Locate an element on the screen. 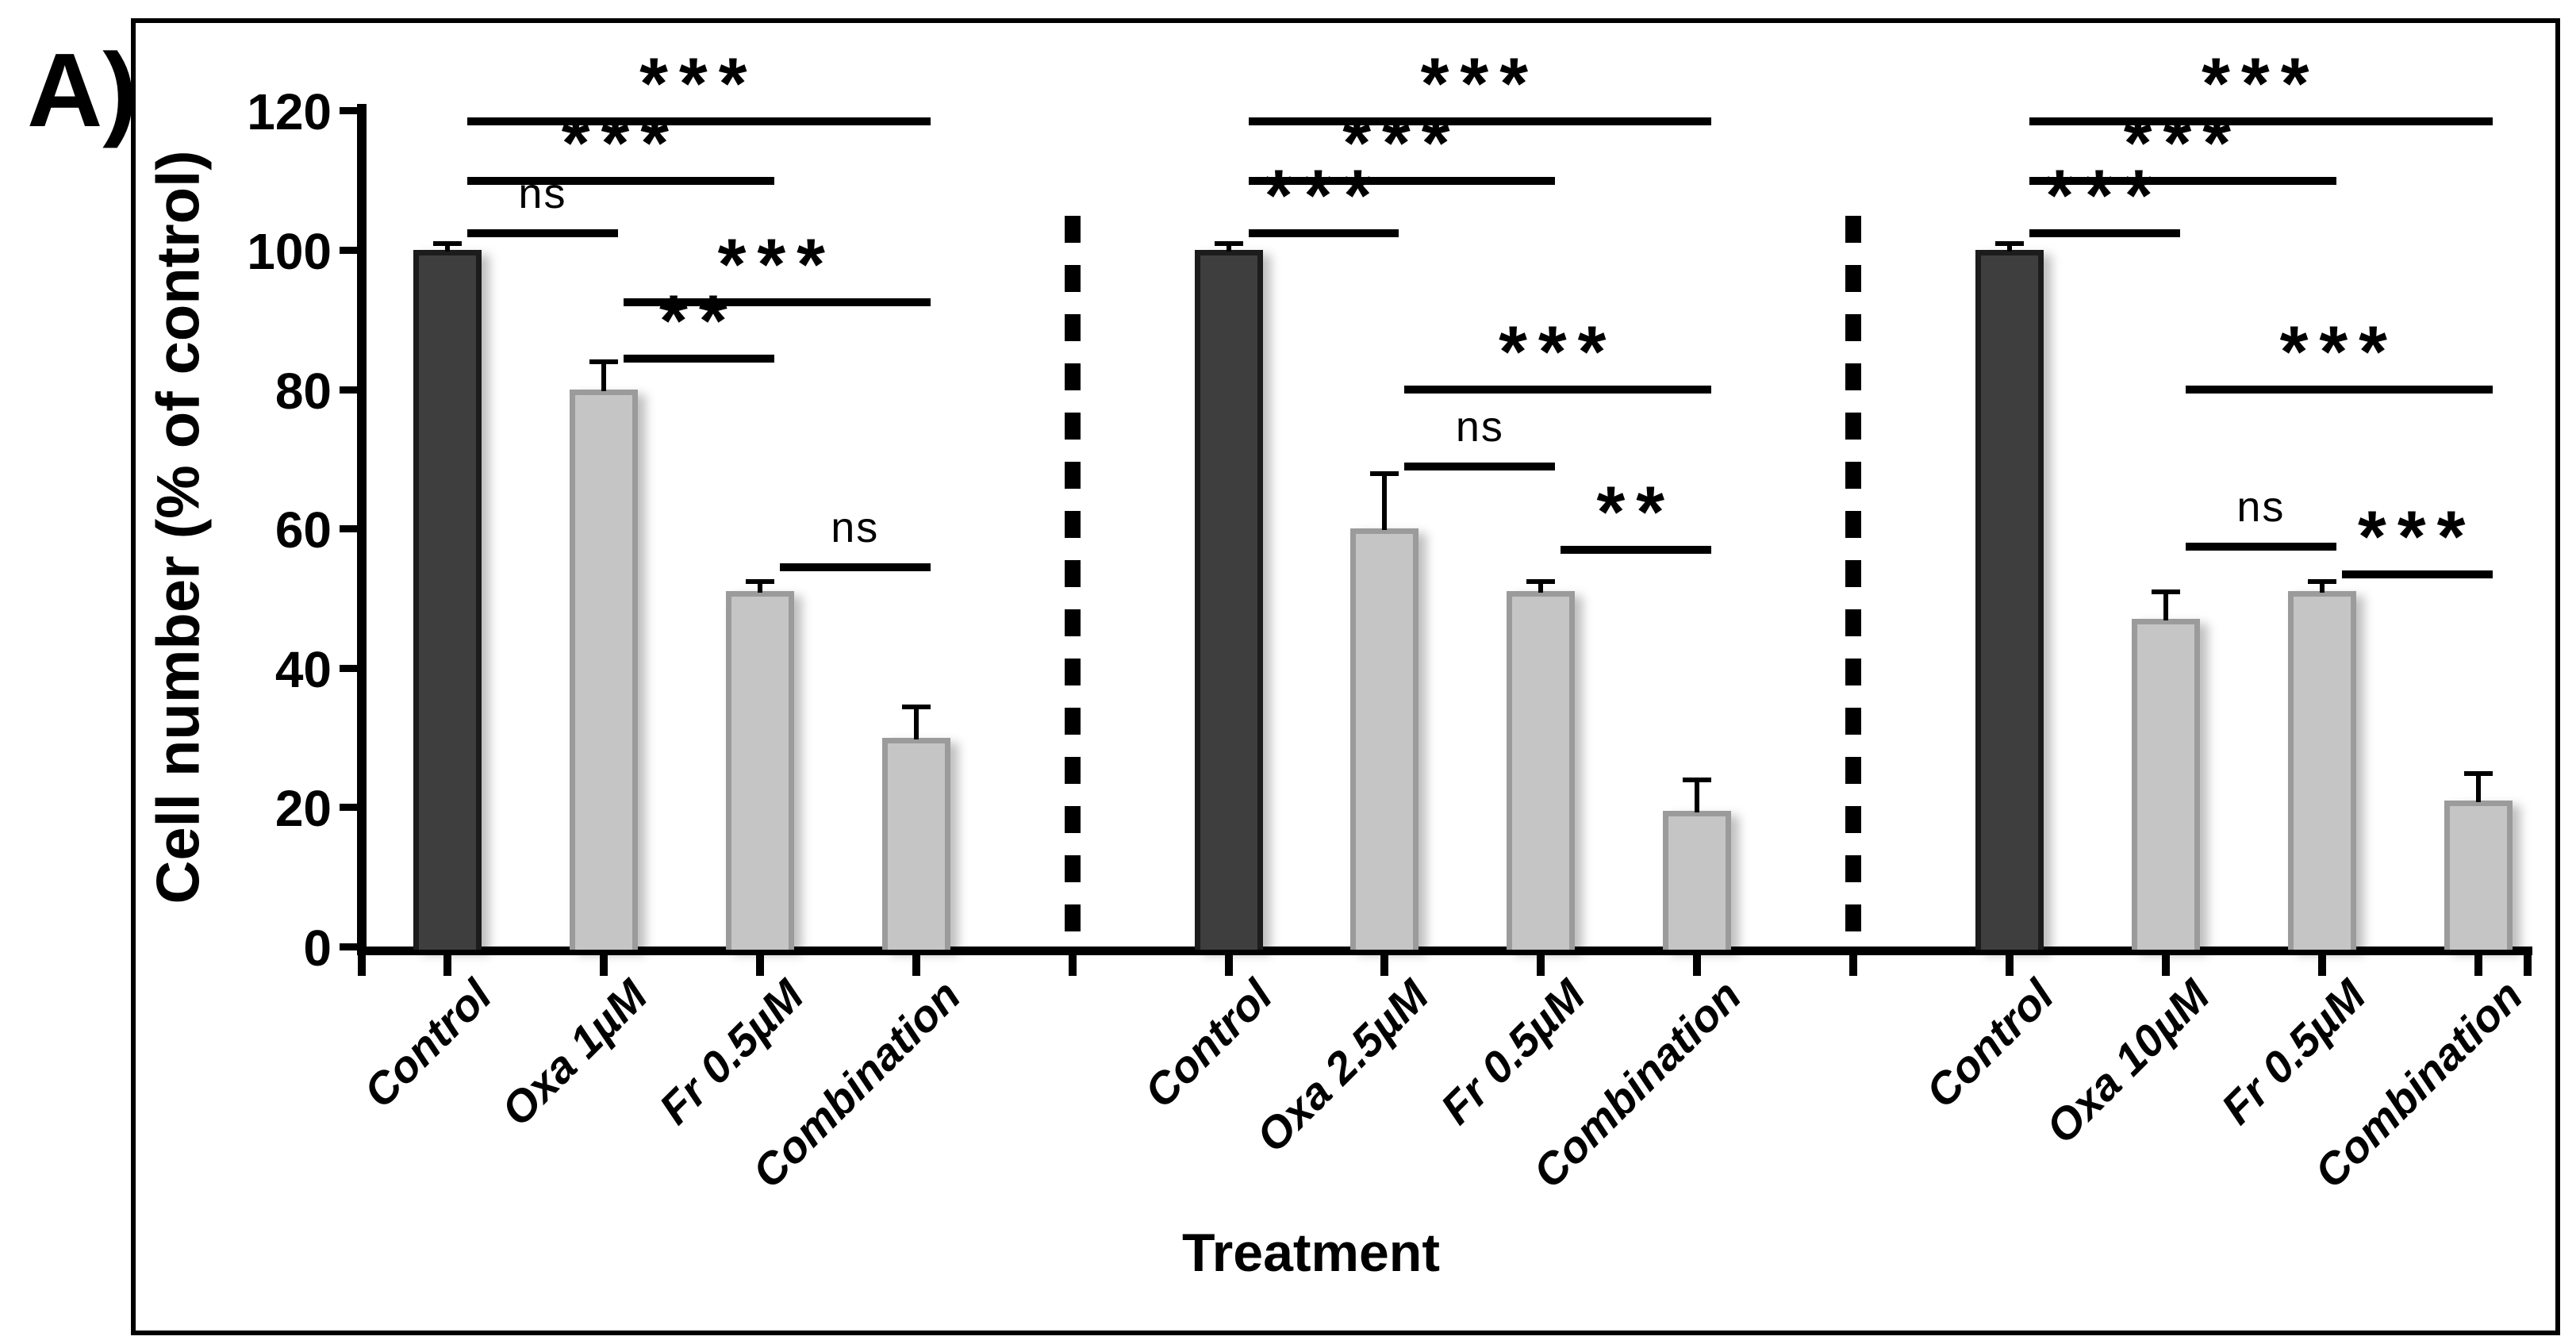 This screenshot has height=1344, width=2576. y-tick-label: 120 is located at coordinates (289, 112).